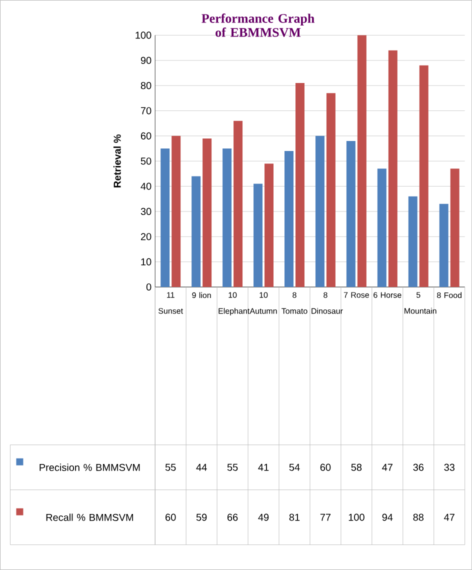 This screenshot has width=472, height=570. What do you see at coordinates (117, 161) in the screenshot?
I see `y-axis-title: Retrieval %` at bounding box center [117, 161].